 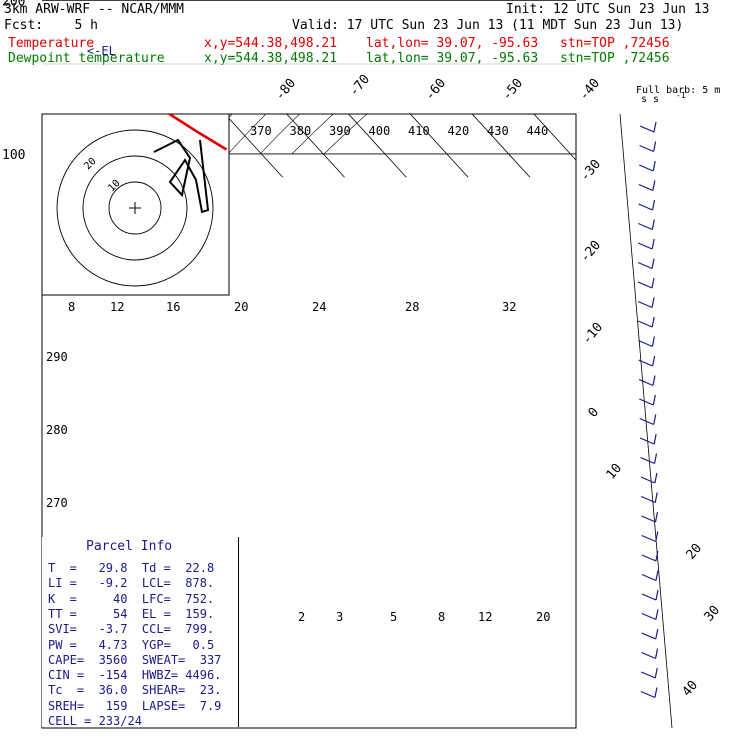 What do you see at coordinates (691, 689) in the screenshot?
I see `isotherm-label: 40` at bounding box center [691, 689].